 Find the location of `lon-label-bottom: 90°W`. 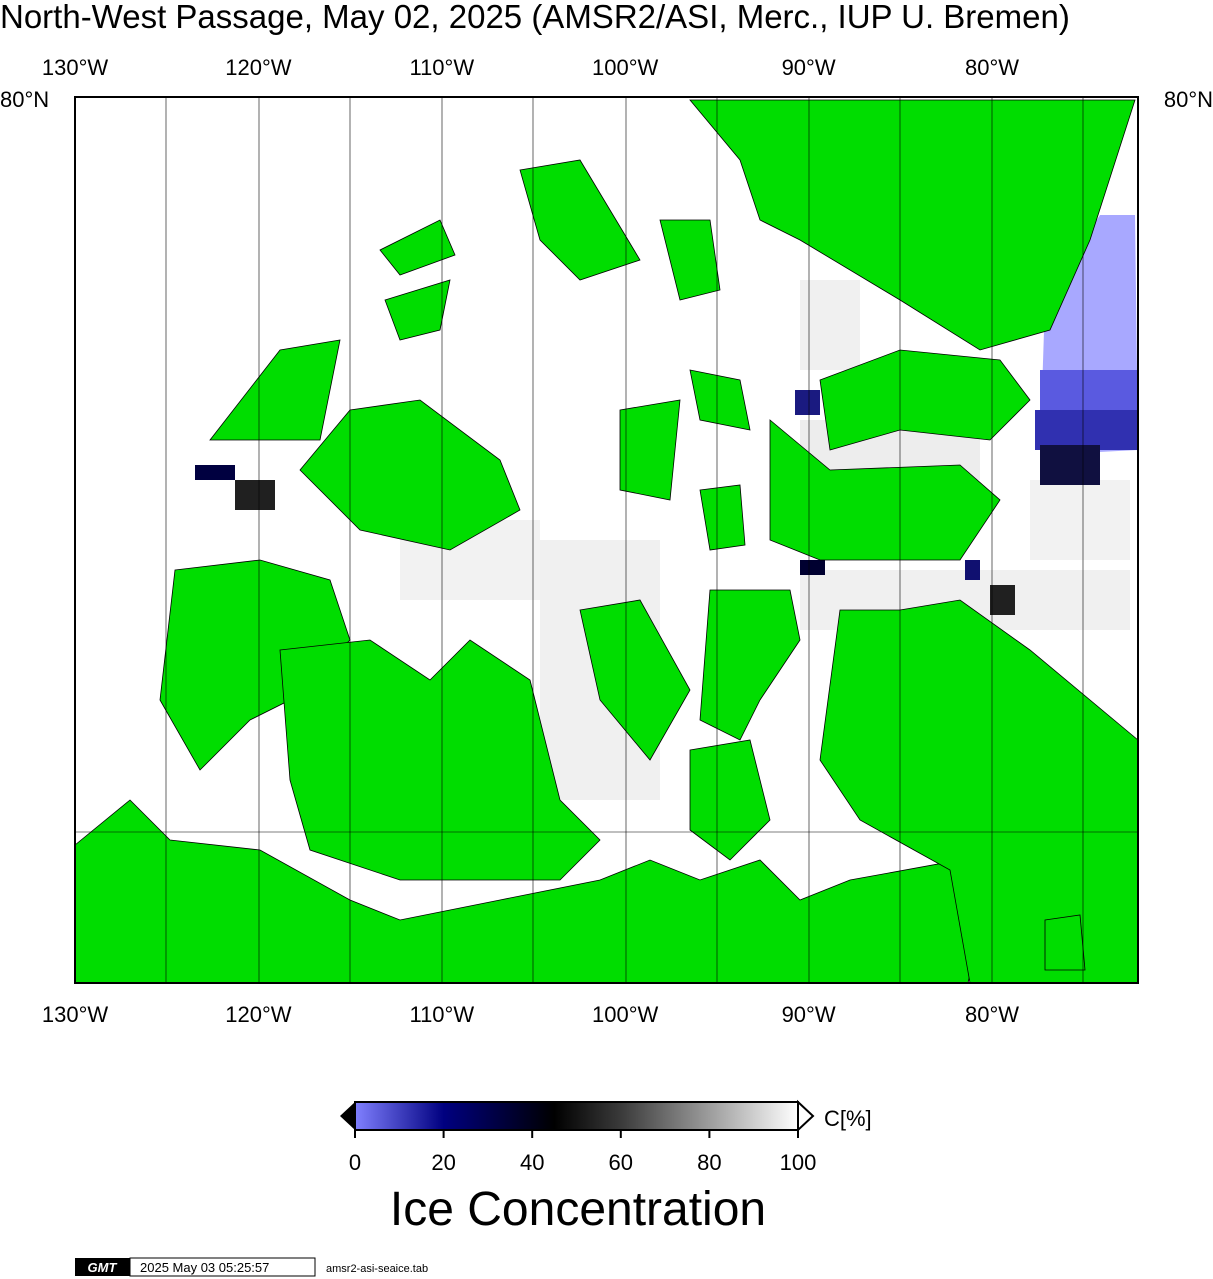

lon-label-bottom: 90°W is located at coordinates (809, 1014).